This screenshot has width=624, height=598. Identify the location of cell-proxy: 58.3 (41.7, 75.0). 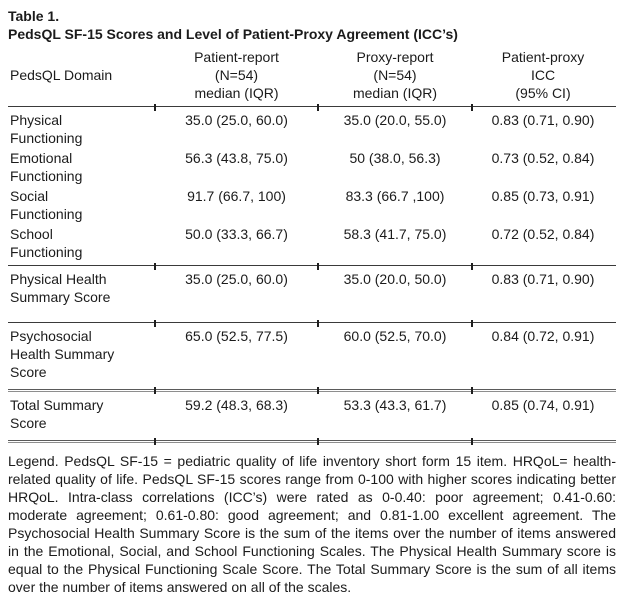
(395, 234).